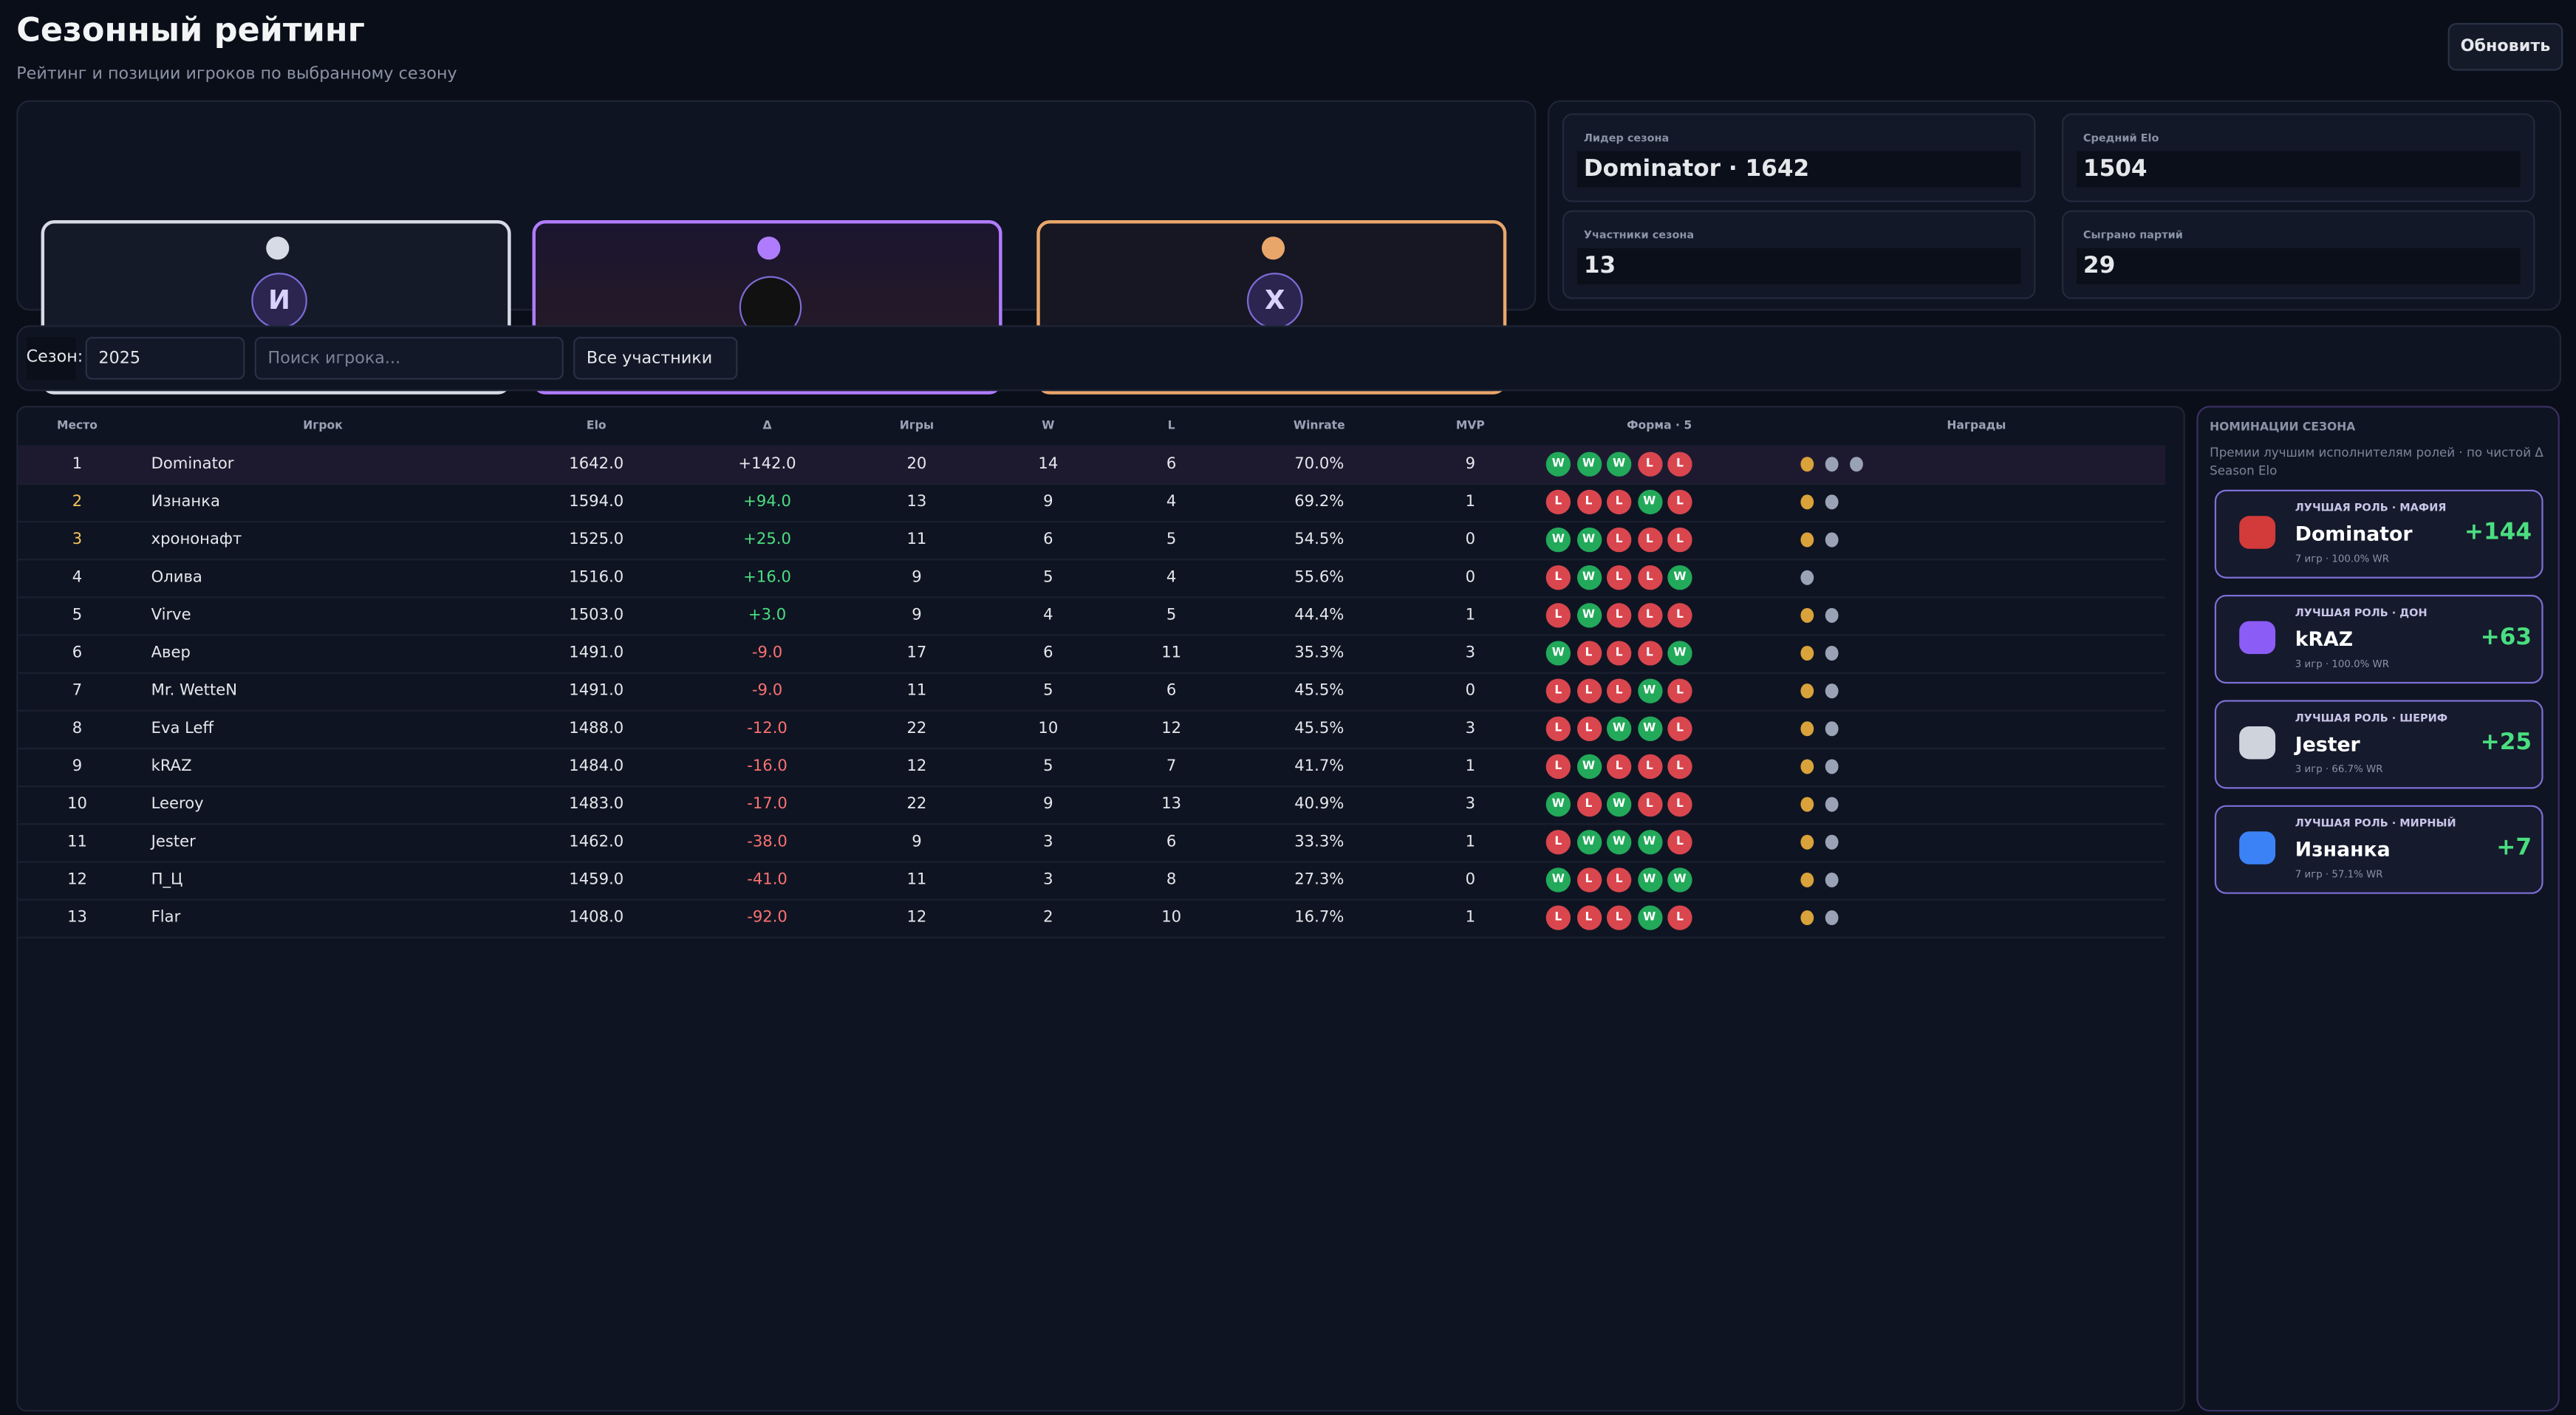 This screenshot has height=1415, width=2576. Describe the element at coordinates (656, 358) in the screenshot. I see `group-select: Все участники` at that location.